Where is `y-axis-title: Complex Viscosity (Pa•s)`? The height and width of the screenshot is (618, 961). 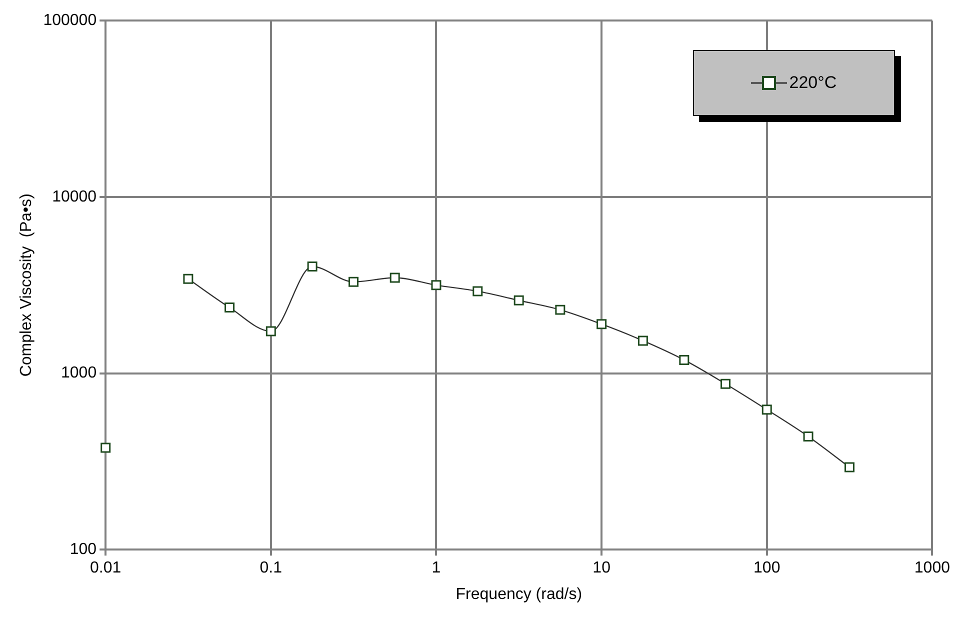 y-axis-title: Complex Viscosity (Pa•s) is located at coordinates (27, 285).